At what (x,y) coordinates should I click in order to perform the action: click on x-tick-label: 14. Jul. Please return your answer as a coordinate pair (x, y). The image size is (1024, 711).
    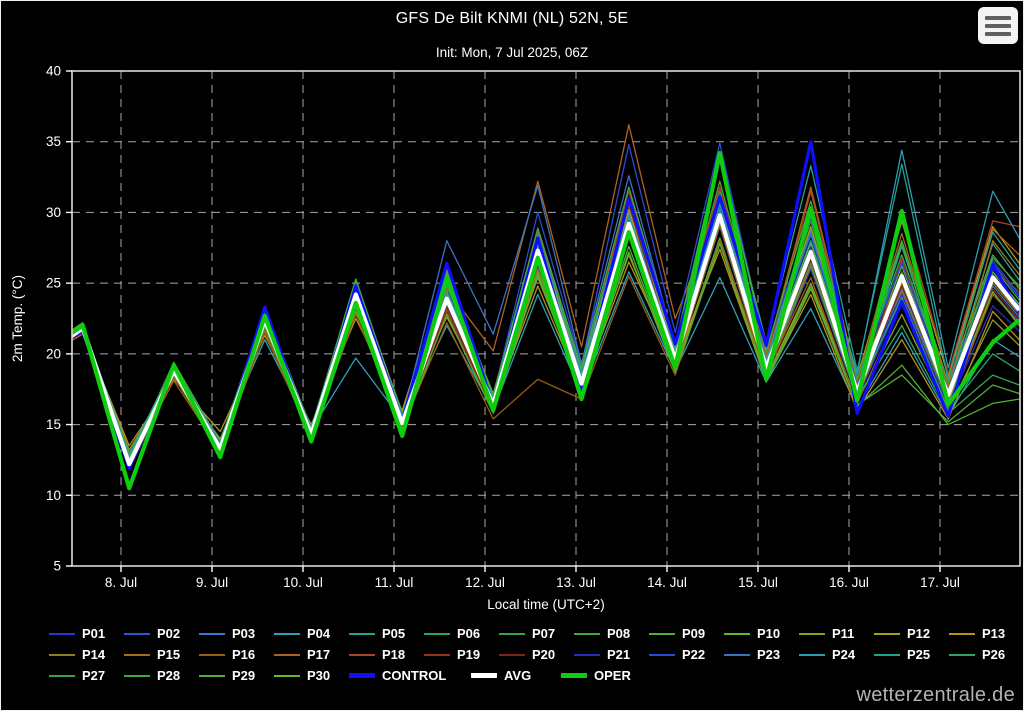
    Looking at the image, I should click on (667, 582).